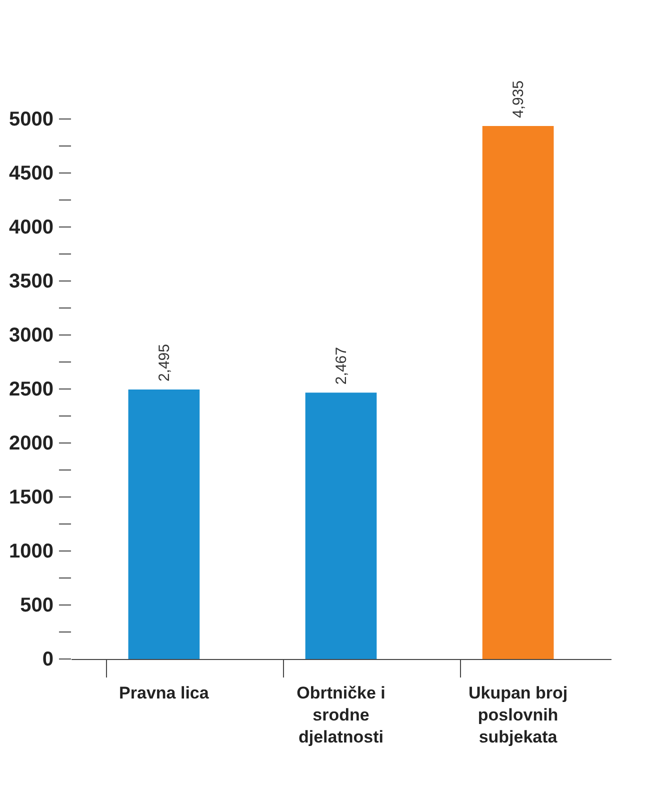 The width and height of the screenshot is (649, 787). What do you see at coordinates (341, 366) in the screenshot?
I see `data-label: 2,467` at bounding box center [341, 366].